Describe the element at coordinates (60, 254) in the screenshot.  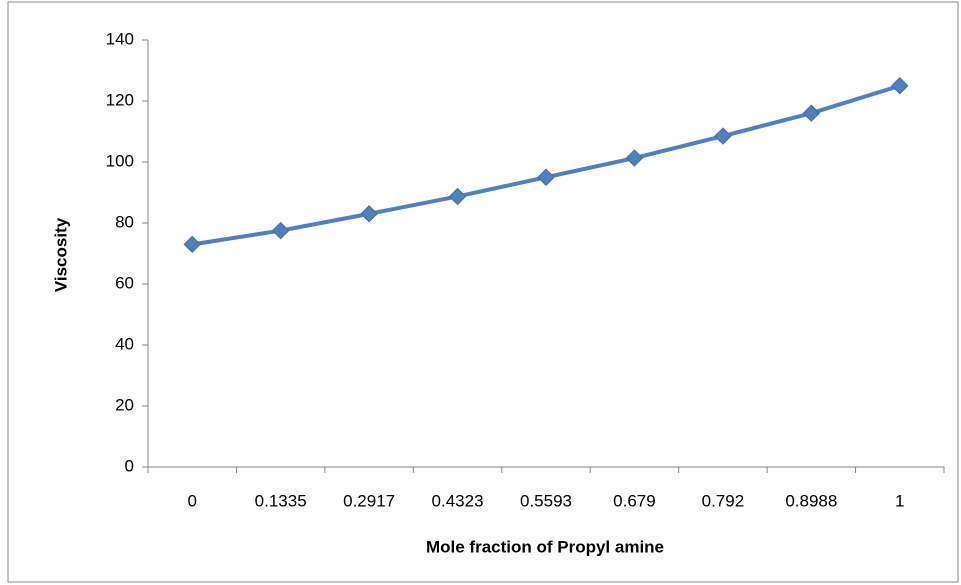
I see `y-axis-title: Viscosity` at that location.